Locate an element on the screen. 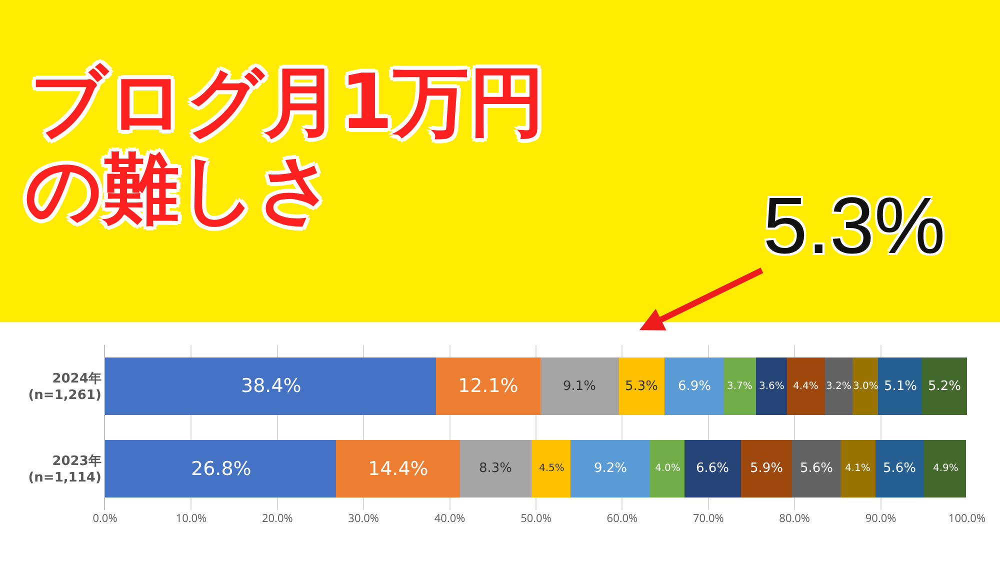  data-label: 6.9% is located at coordinates (695, 386).